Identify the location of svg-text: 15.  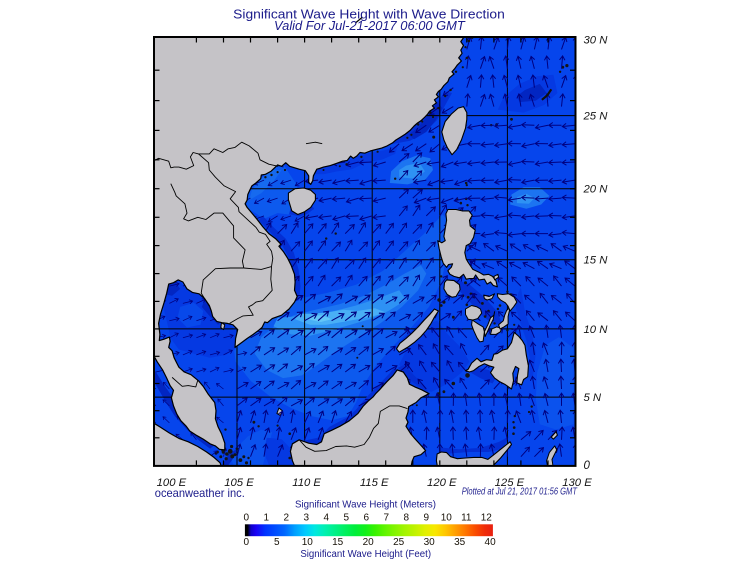
(338, 542).